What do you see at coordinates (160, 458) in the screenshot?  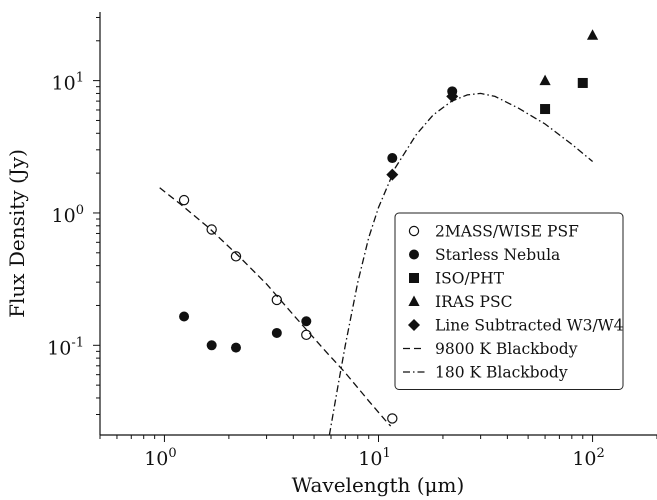 I see `x-tick-label: 100` at bounding box center [160, 458].